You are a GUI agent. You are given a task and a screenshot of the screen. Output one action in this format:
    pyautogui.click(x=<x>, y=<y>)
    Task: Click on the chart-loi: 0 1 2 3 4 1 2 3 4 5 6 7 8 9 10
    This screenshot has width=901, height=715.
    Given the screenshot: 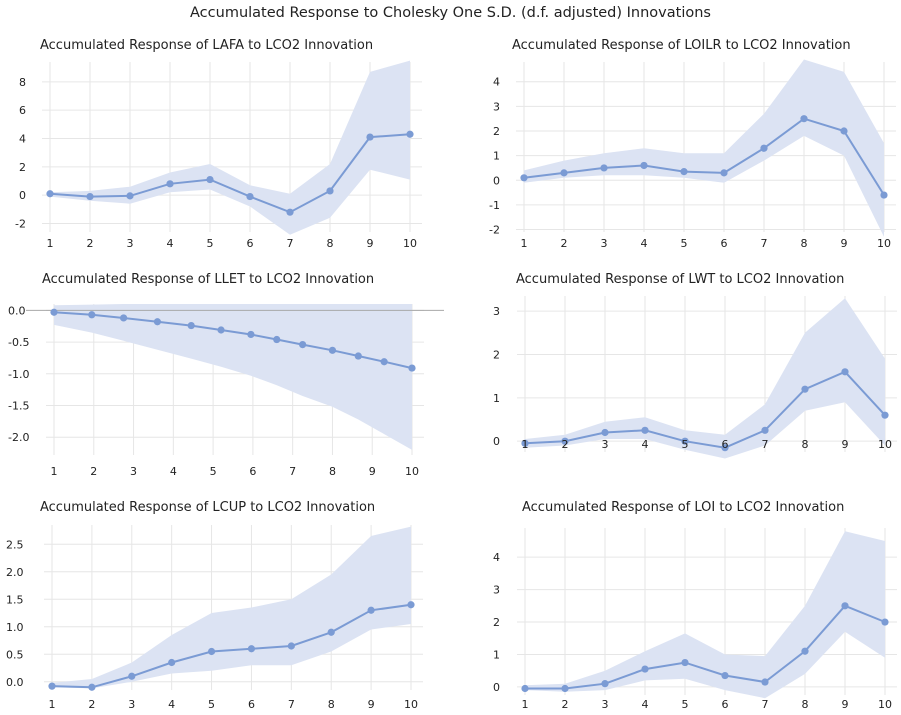 What is the action you would take?
    pyautogui.click(x=695, y=619)
    